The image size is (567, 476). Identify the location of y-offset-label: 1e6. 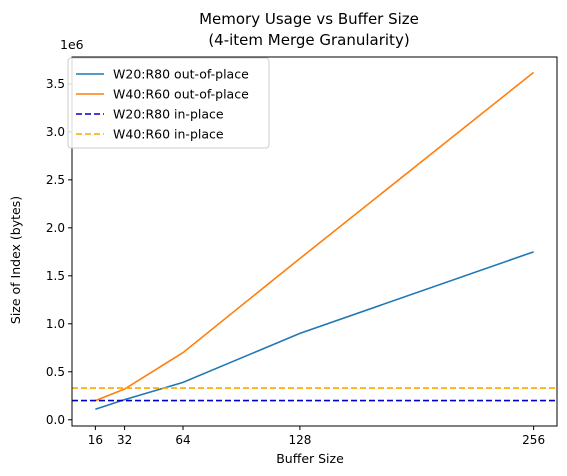
(72, 44).